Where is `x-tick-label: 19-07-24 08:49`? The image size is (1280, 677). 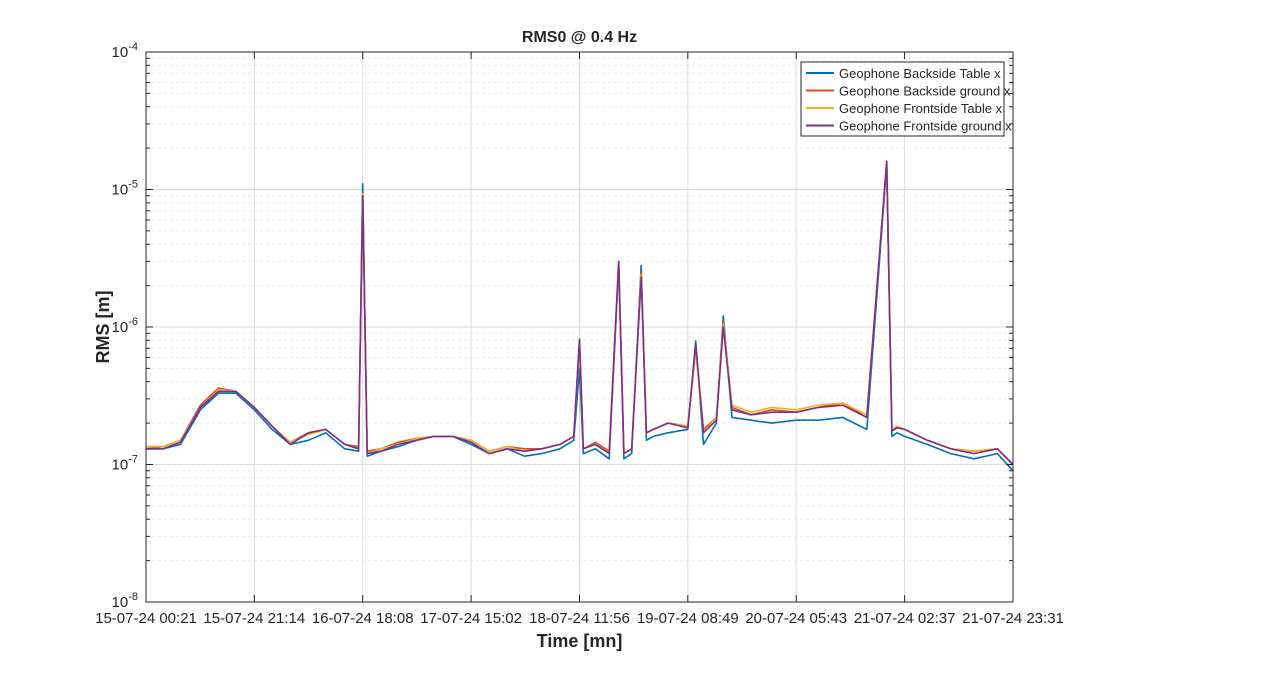
x-tick-label: 19-07-24 08:49 is located at coordinates (688, 618).